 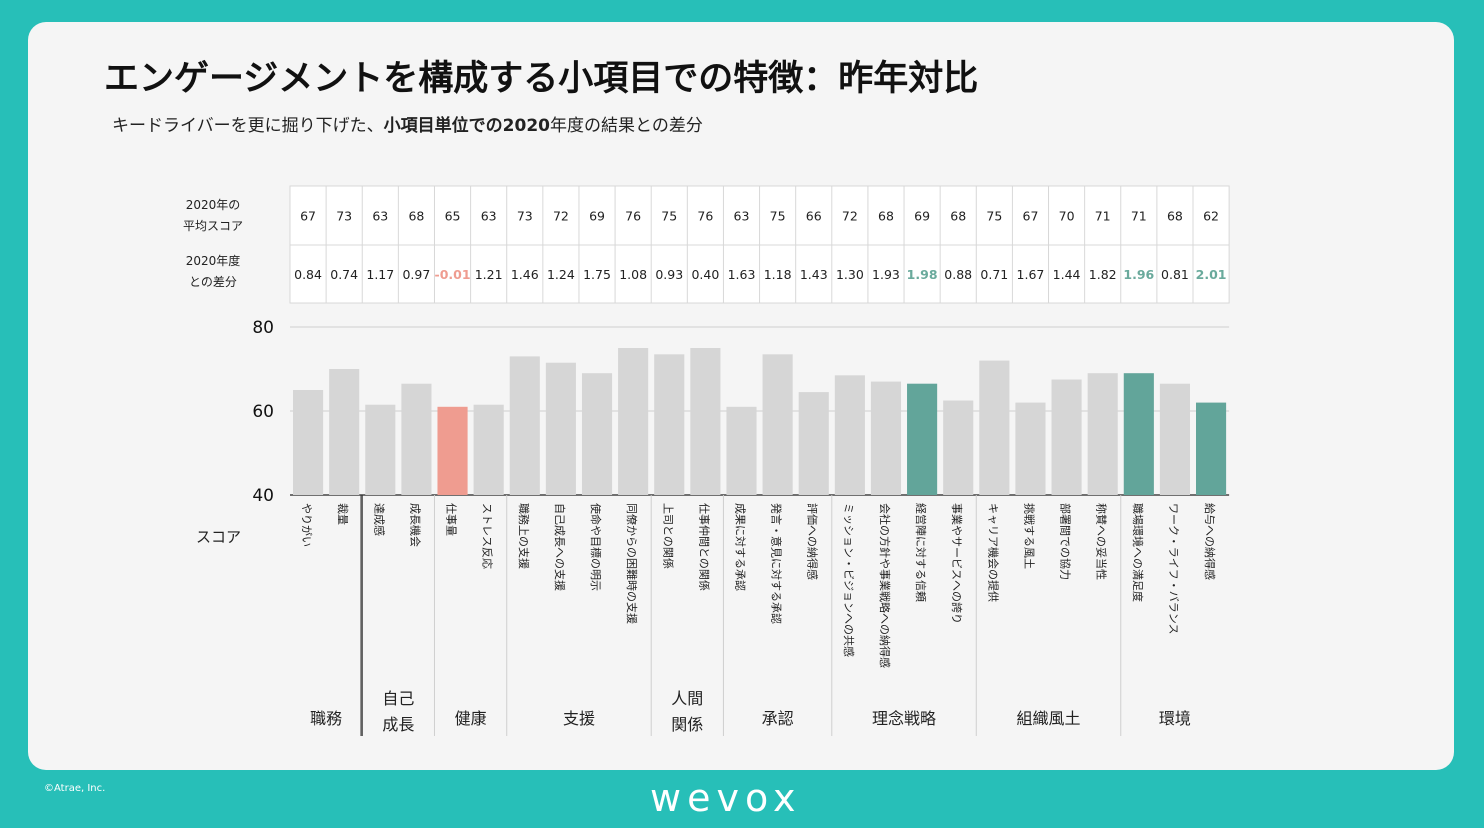 What do you see at coordinates (307, 525) in the screenshot?
I see `category-label: やりがい` at bounding box center [307, 525].